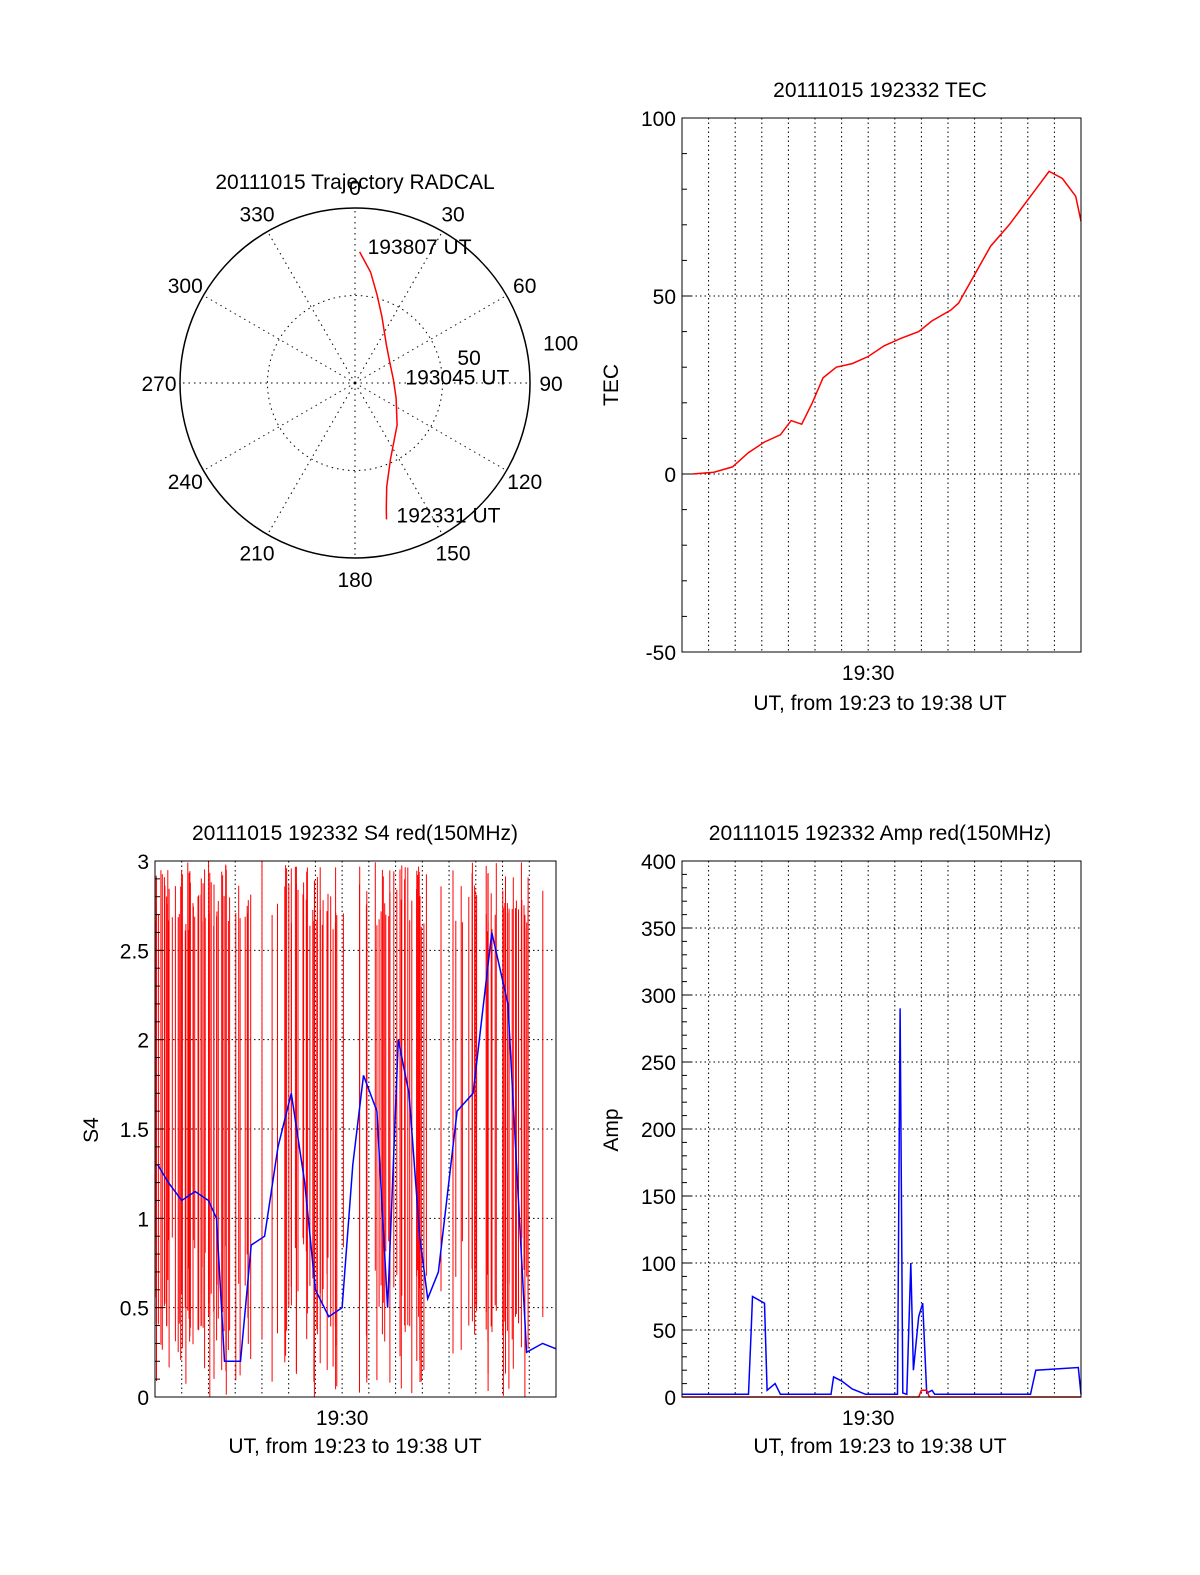 The height and width of the screenshot is (1575, 1200). I want to click on trajectory-start-time: 192331 UT, so click(449, 515).